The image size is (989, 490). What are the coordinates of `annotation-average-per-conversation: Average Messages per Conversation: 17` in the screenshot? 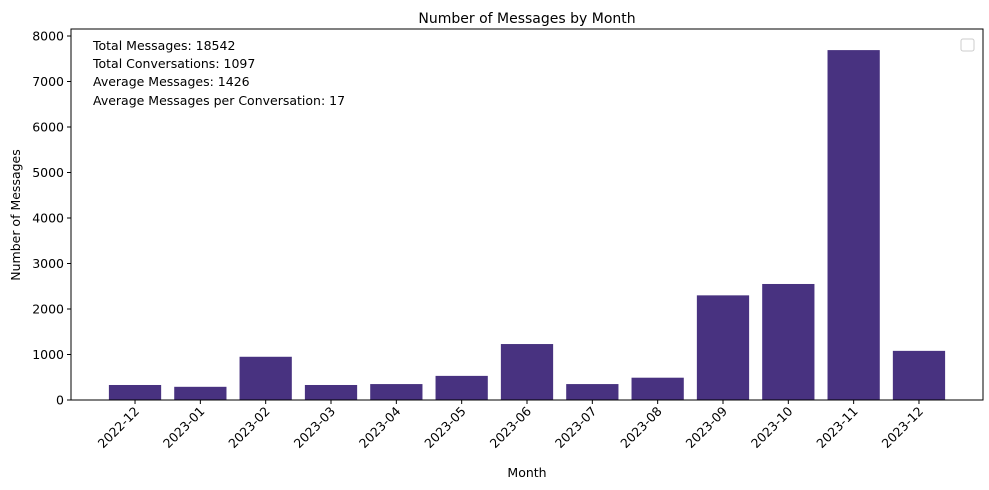 It's located at (219, 100).